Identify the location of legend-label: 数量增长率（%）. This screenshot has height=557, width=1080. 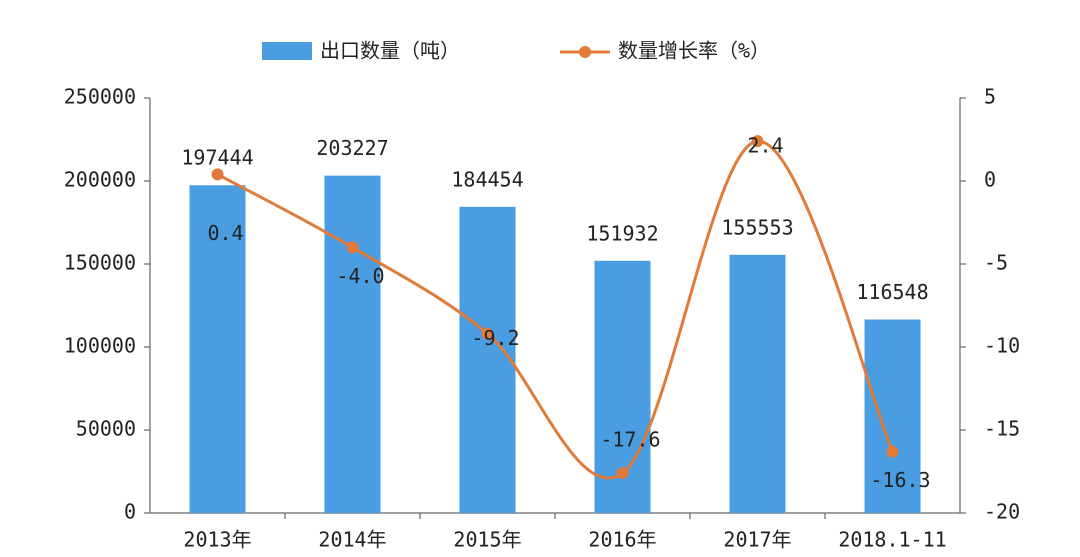
(694, 51).